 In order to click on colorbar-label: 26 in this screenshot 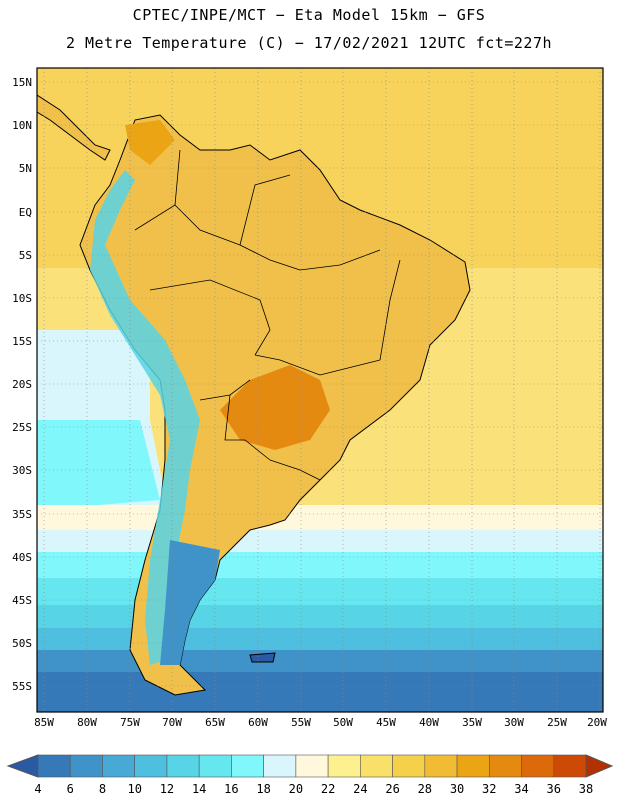, I will do `click(392, 789)`.